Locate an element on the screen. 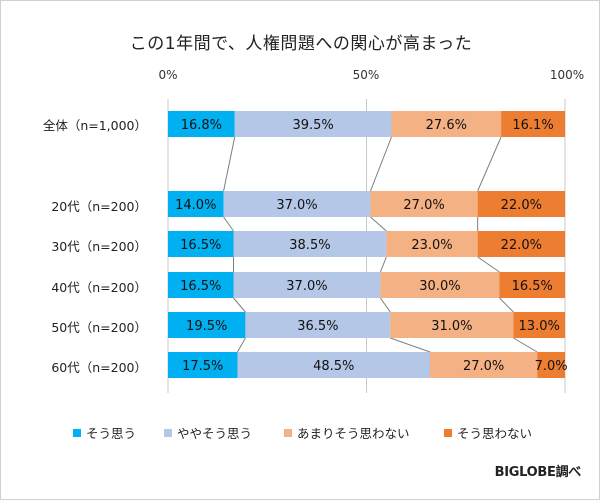 This screenshot has height=501, width=600. chart-title: この1年間で、人権問題への関心が高まった is located at coordinates (301, 44).